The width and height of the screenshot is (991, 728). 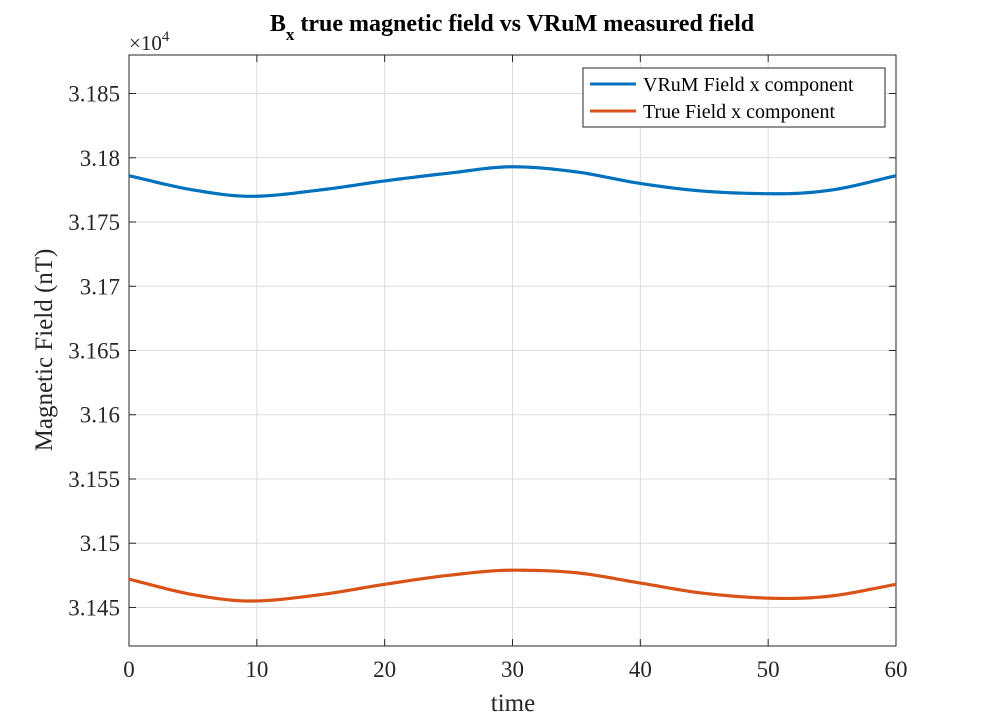 What do you see at coordinates (94, 607) in the screenshot?
I see `y-tick-label: 3.145` at bounding box center [94, 607].